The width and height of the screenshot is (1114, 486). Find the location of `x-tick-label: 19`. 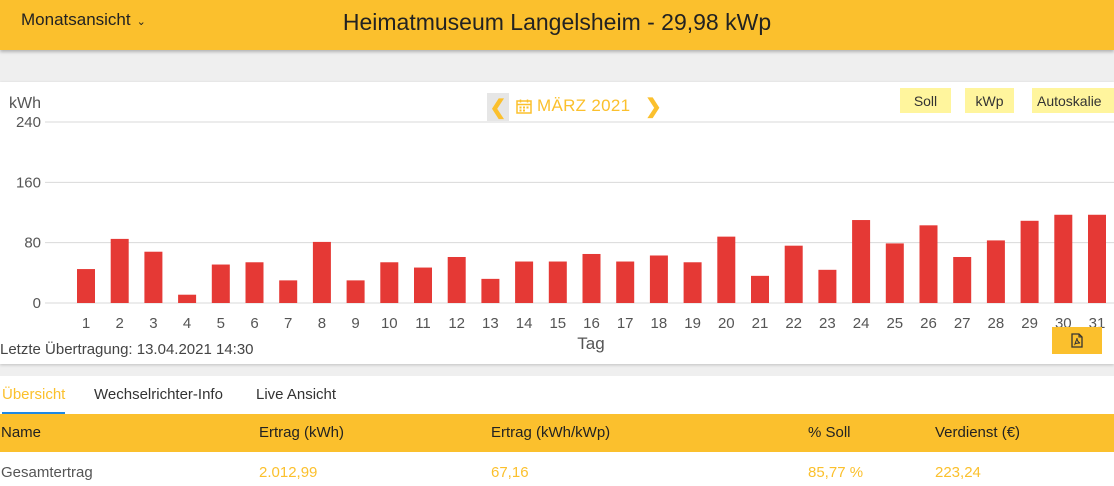

x-tick-label: 19 is located at coordinates (692, 323).